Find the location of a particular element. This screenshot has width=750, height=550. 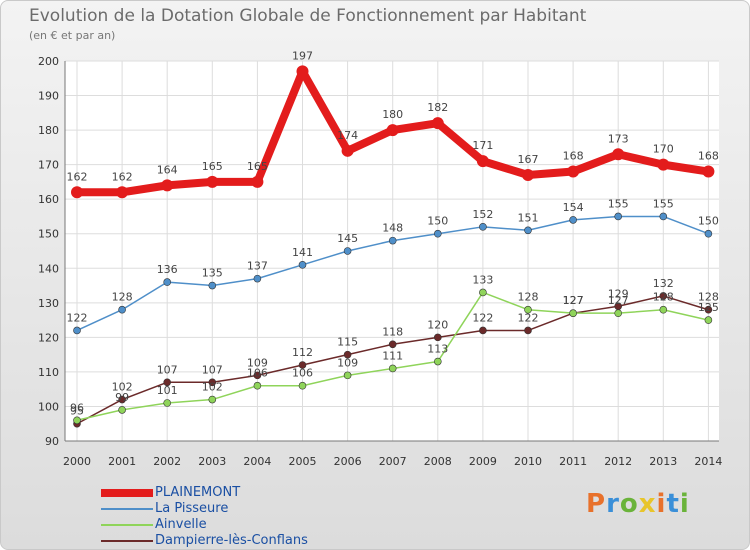

x-tick-label: 2004 is located at coordinates (257, 461).